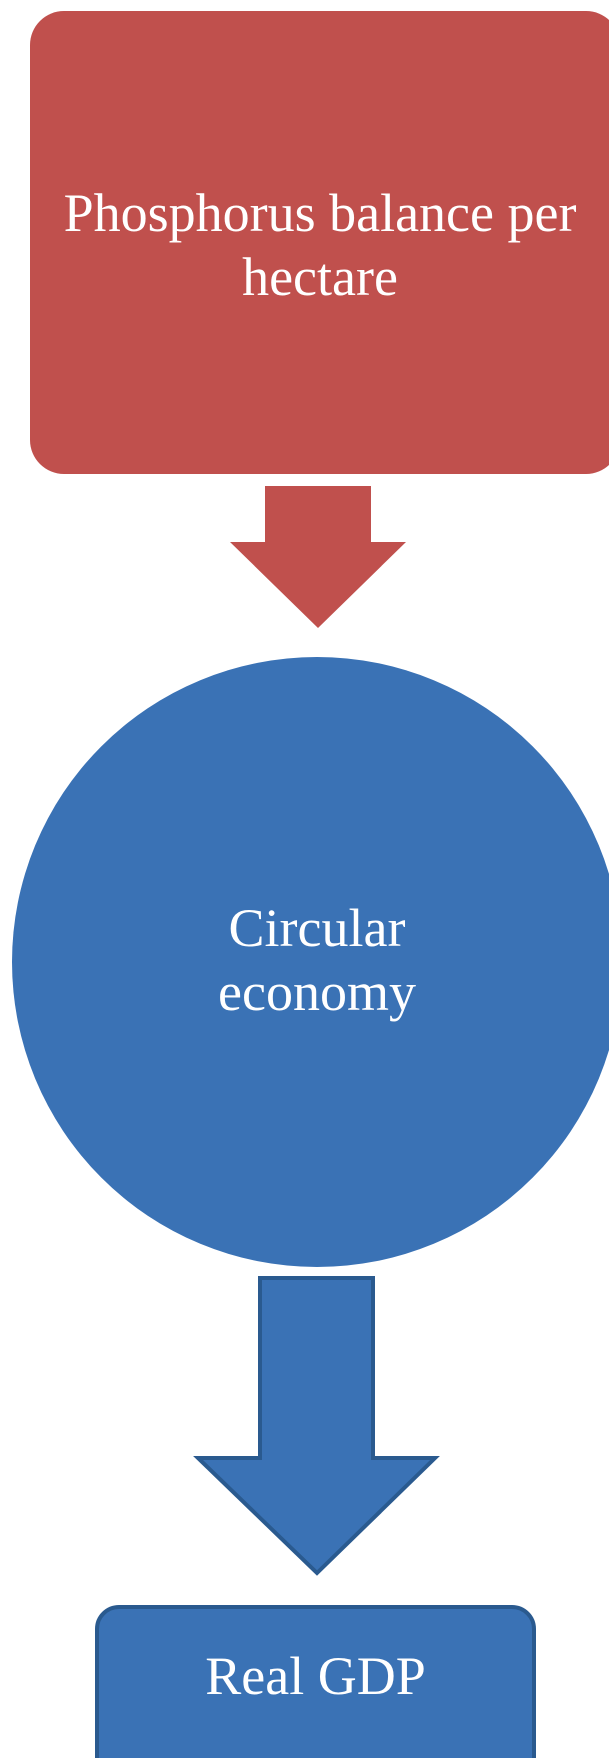 This screenshot has height=1758, width=609. I want to click on node-label: Phosphorus balance per hectare, so click(320, 245).